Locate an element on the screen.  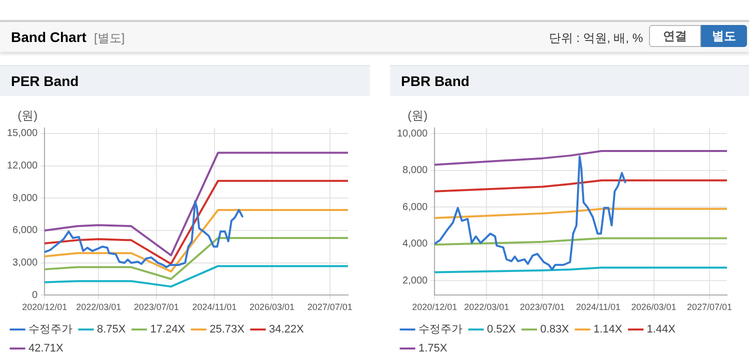
text: Band Chart is located at coordinates (48, 37).